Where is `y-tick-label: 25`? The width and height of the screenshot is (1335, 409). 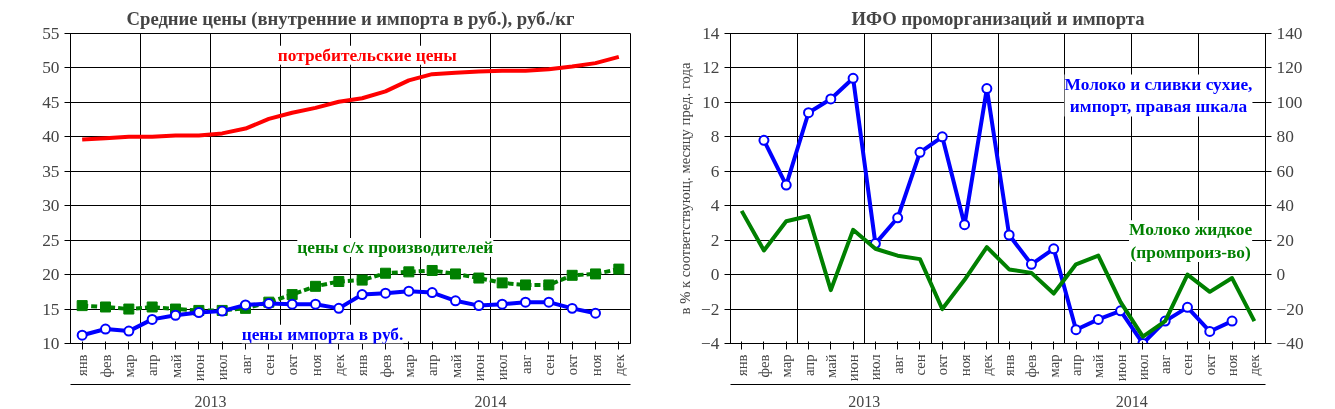
y-tick-label: 25 is located at coordinates (51, 240).